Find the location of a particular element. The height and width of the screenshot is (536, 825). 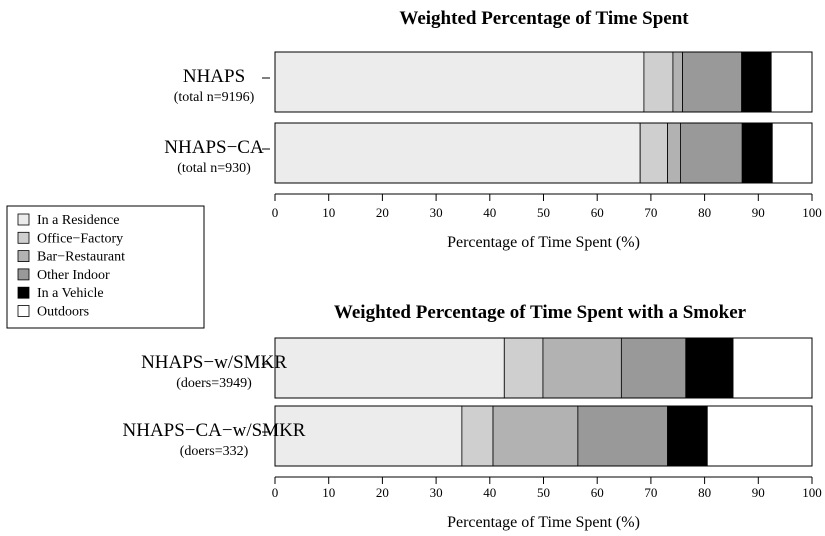

legend-item-bar-restaurant: Bar−Restaurant is located at coordinates (71, 257).